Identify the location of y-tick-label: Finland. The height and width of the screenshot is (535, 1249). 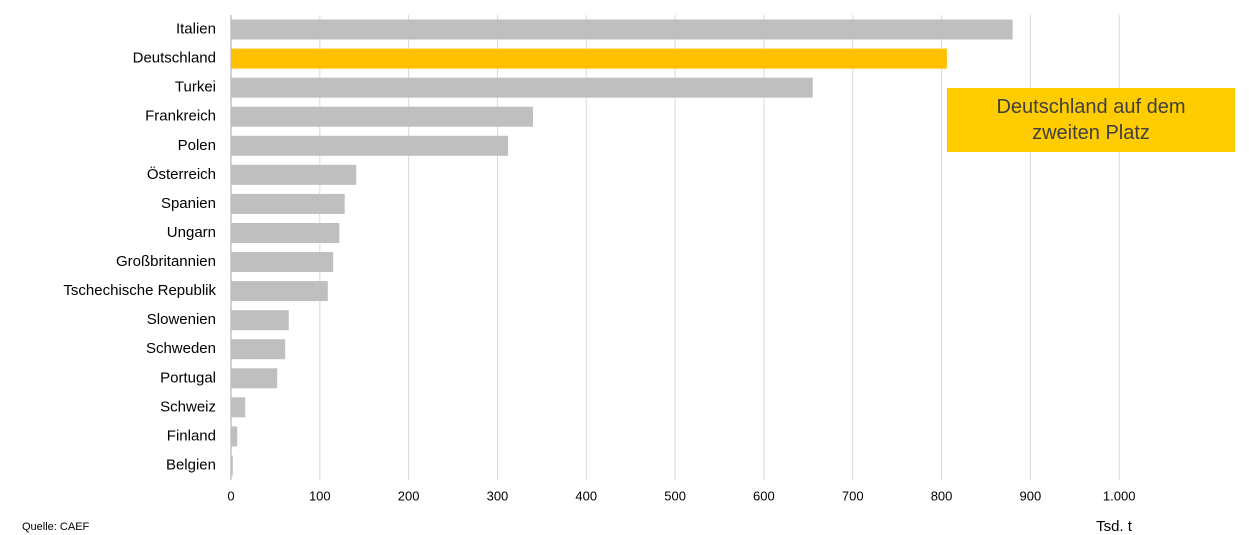
(191, 435).